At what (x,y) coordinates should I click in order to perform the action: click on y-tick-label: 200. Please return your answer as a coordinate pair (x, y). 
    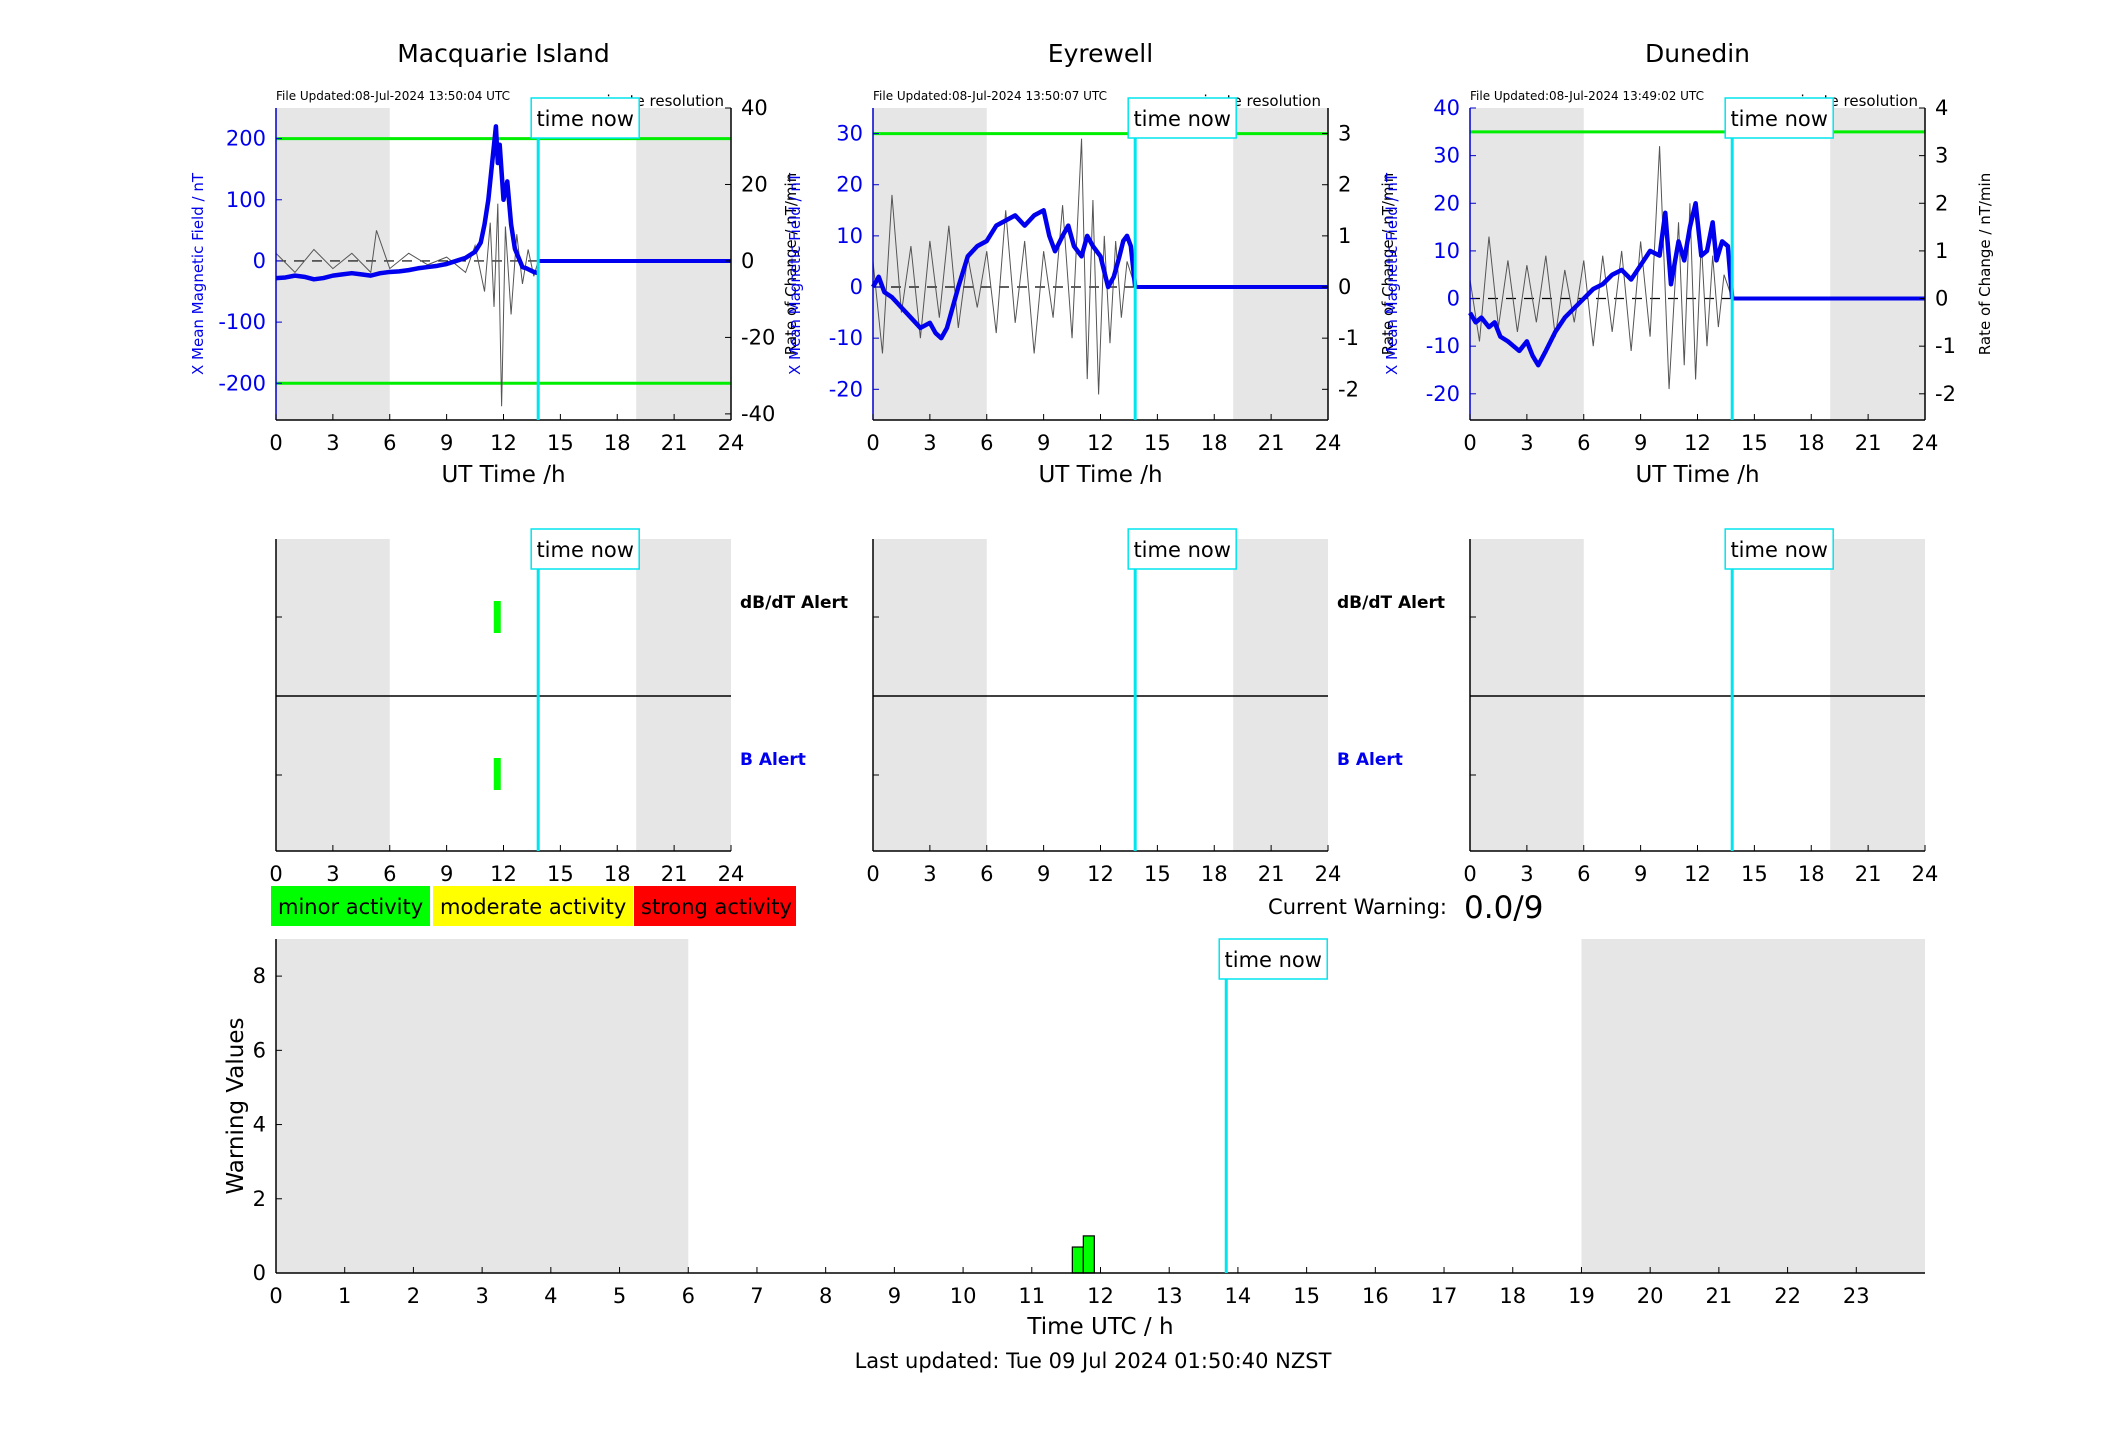
    Looking at the image, I should click on (246, 139).